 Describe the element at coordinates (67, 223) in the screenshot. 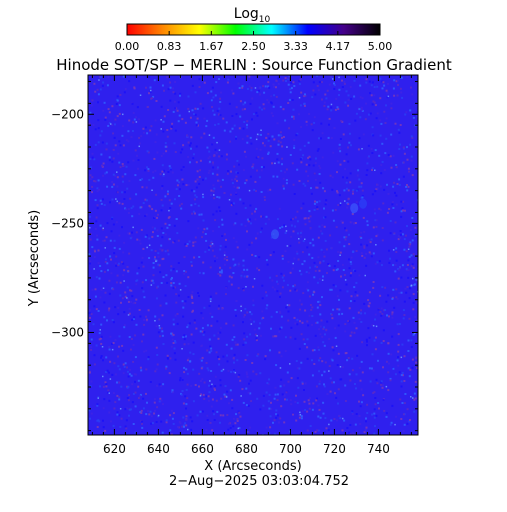

I see `y-tick-label: −250` at that location.